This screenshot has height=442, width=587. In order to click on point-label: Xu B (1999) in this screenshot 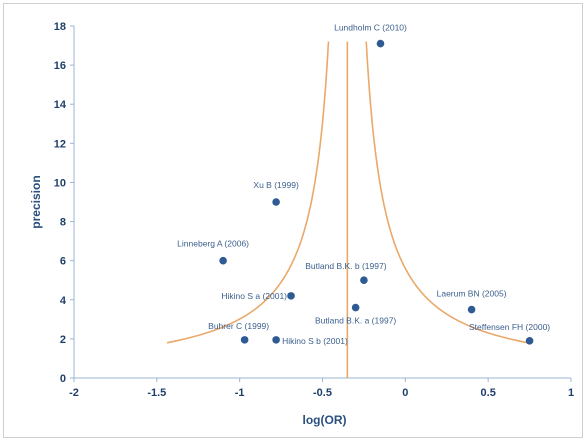, I will do `click(276, 185)`.